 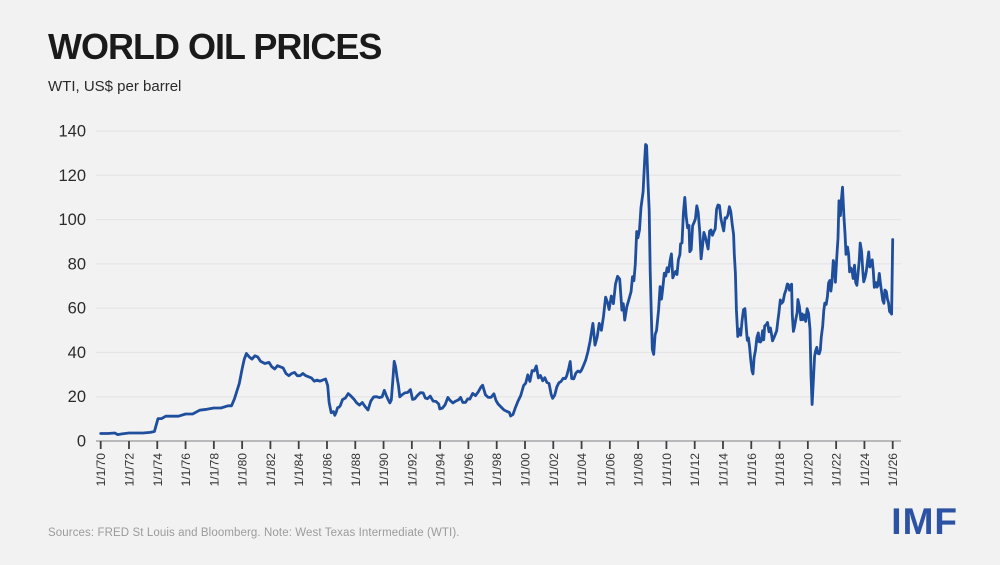 I want to click on y-tick-label: 140, so click(x=72, y=132).